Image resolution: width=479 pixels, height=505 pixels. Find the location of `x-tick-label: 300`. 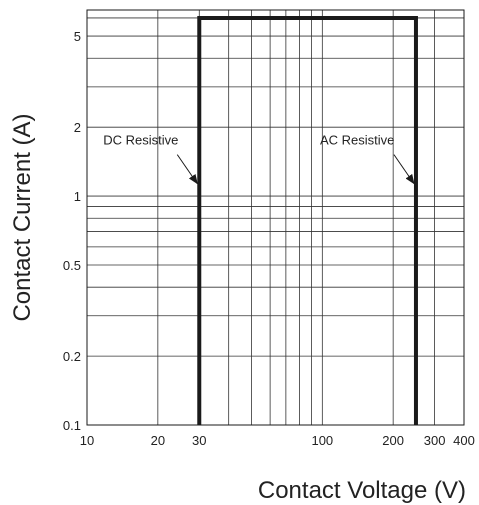

x-tick-label: 300 is located at coordinates (435, 440).